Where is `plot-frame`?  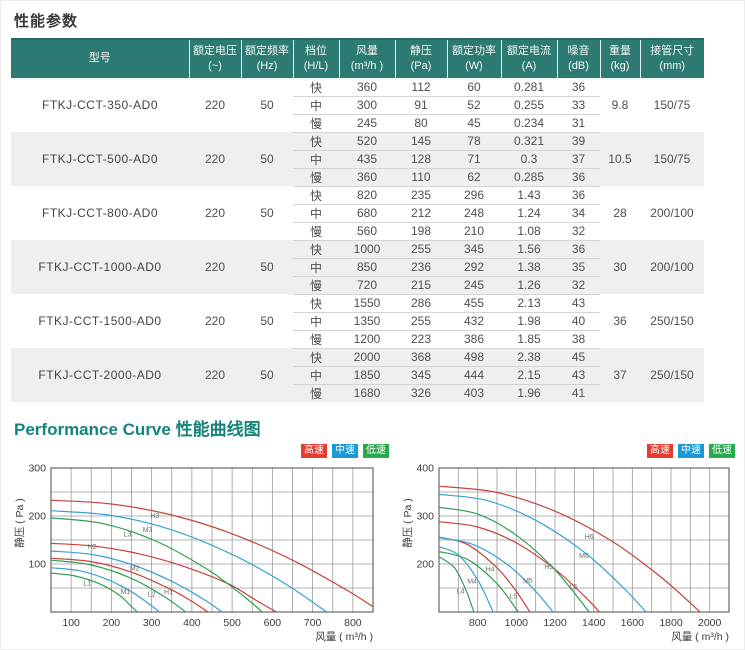
plot-frame is located at coordinates (584, 540).